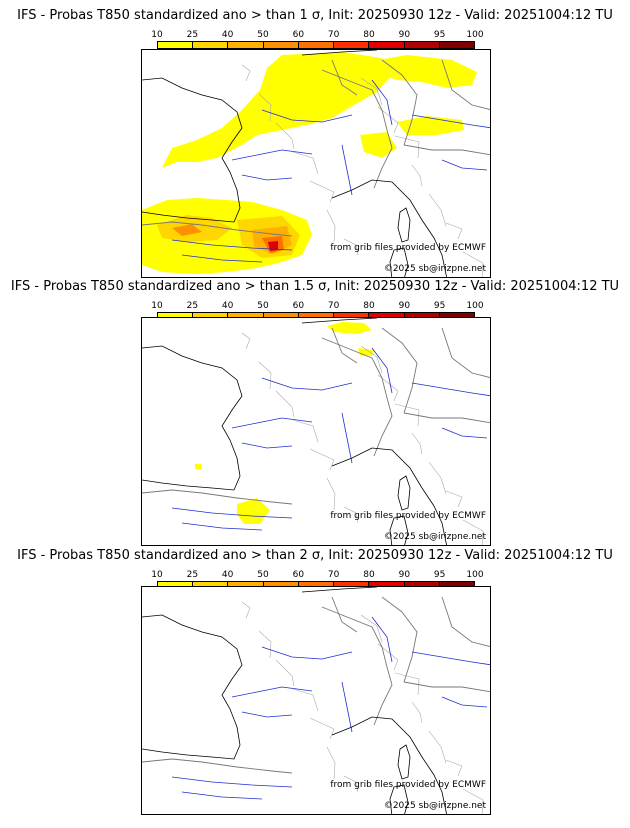  I want to click on colorbar-tick-label: 60, so click(298, 306).